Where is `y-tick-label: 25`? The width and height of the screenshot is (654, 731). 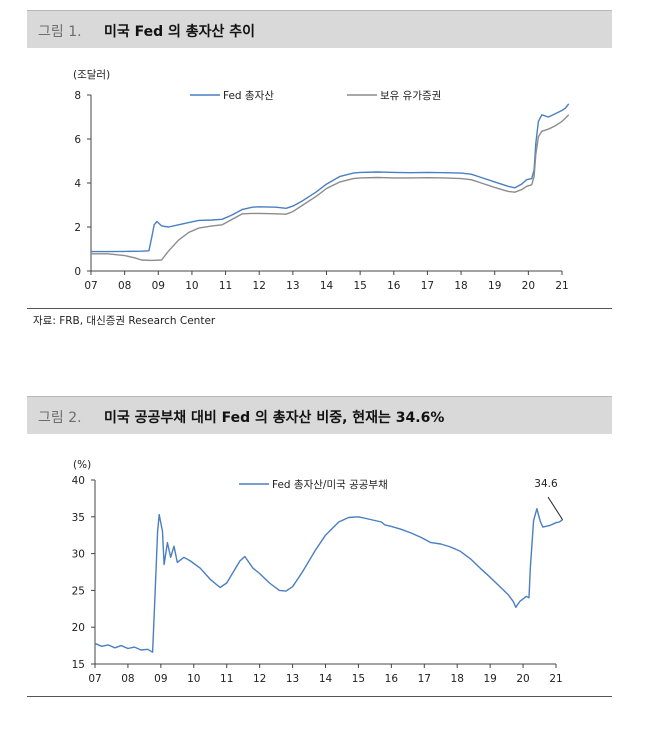
y-tick-label: 25 is located at coordinates (78, 591).